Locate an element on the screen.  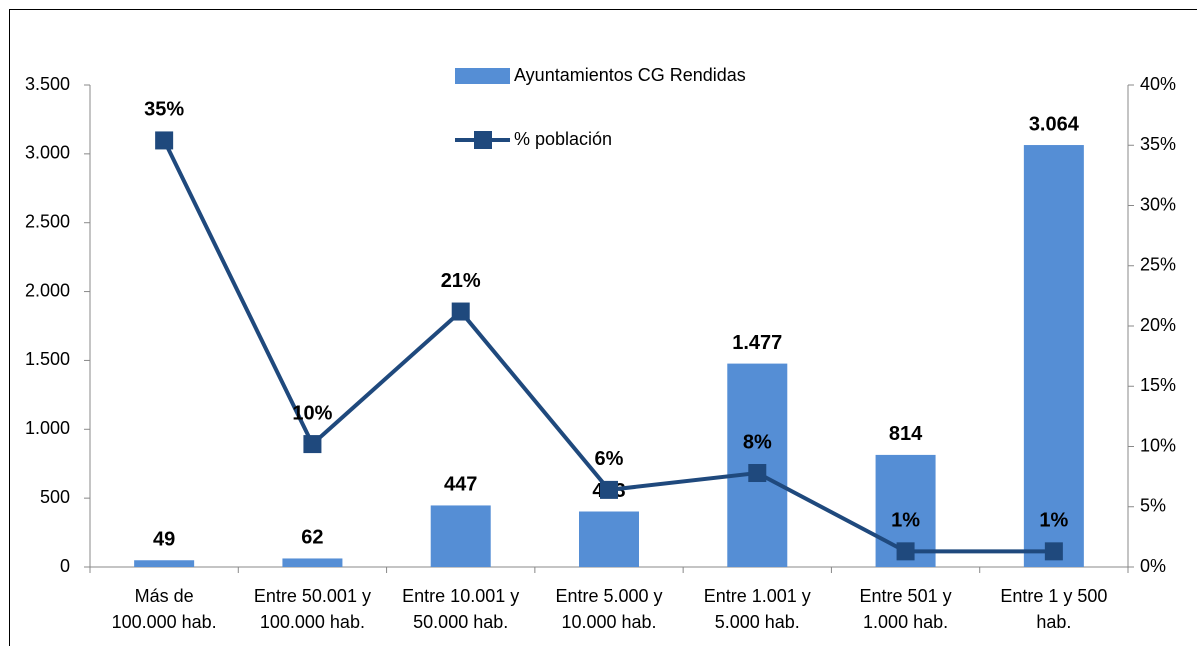
y2-tick-label: 5% is located at coordinates (1153, 506).